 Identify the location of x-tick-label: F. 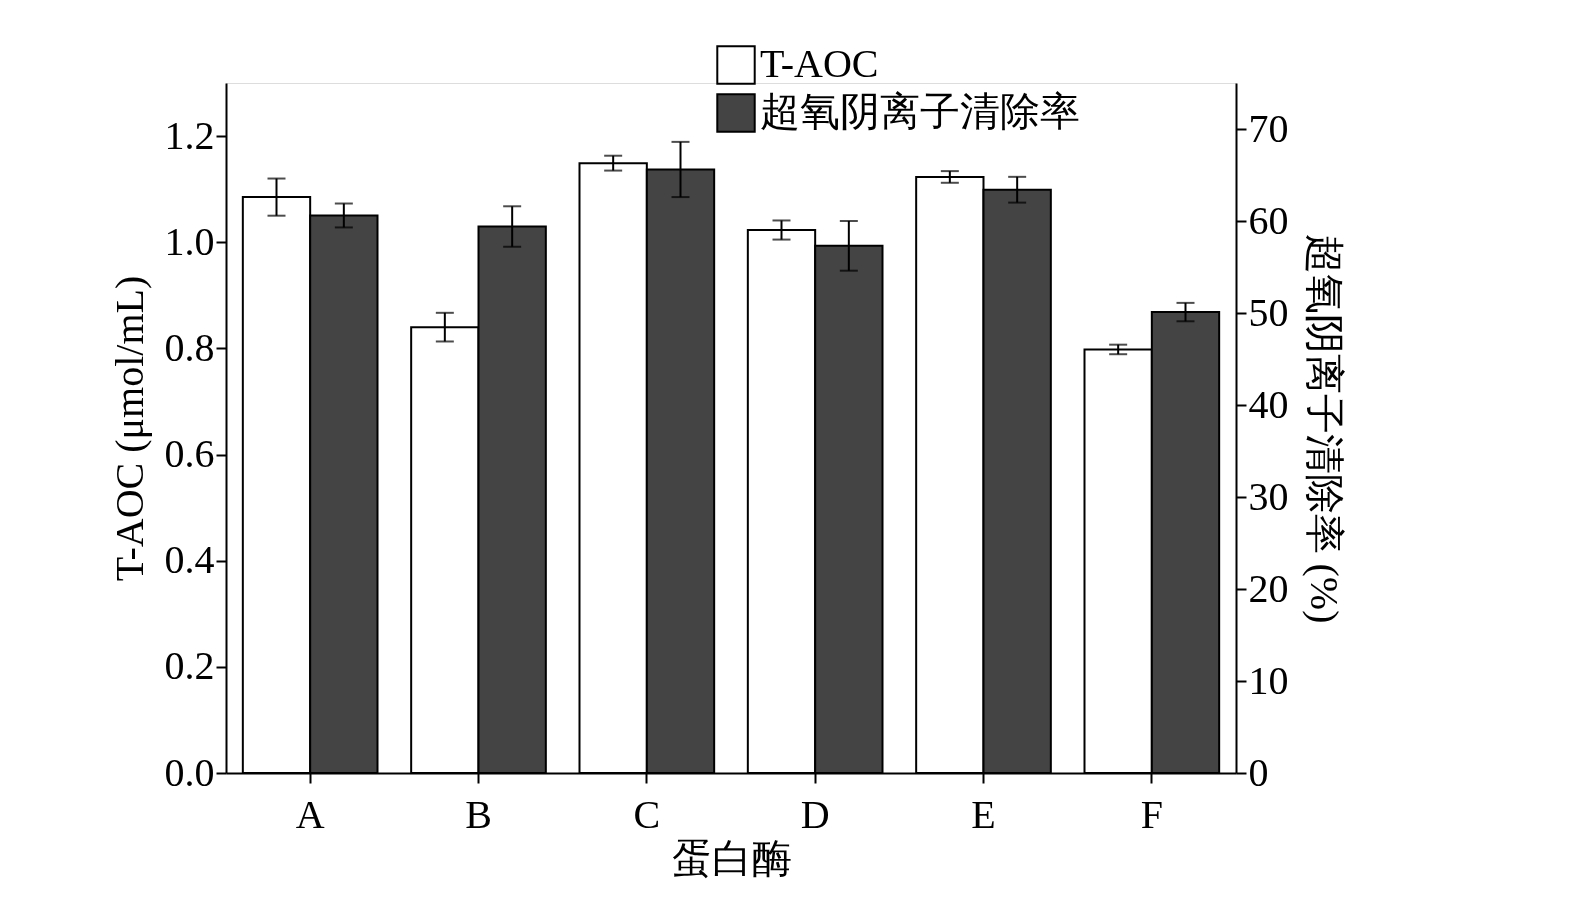
(1151, 814).